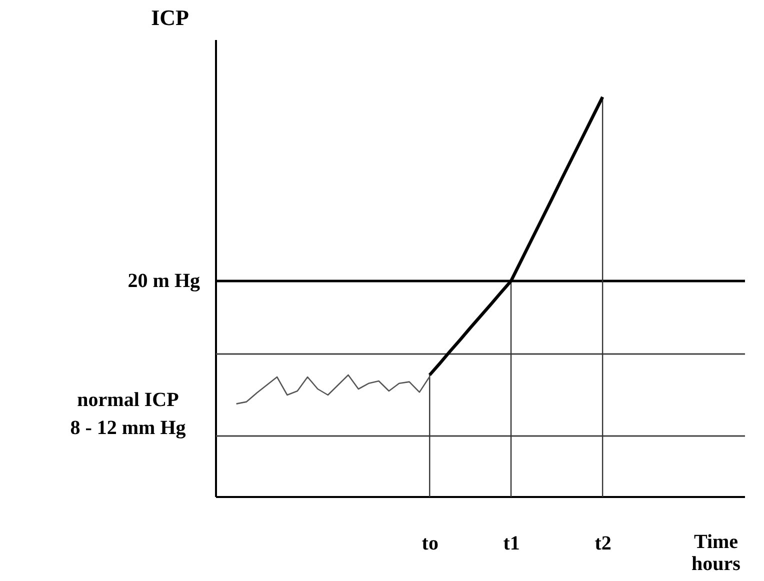 This screenshot has height=581, width=764. Describe the element at coordinates (128, 414) in the screenshot. I see `text: normal ICP 8 - 12 mm Hg` at that location.